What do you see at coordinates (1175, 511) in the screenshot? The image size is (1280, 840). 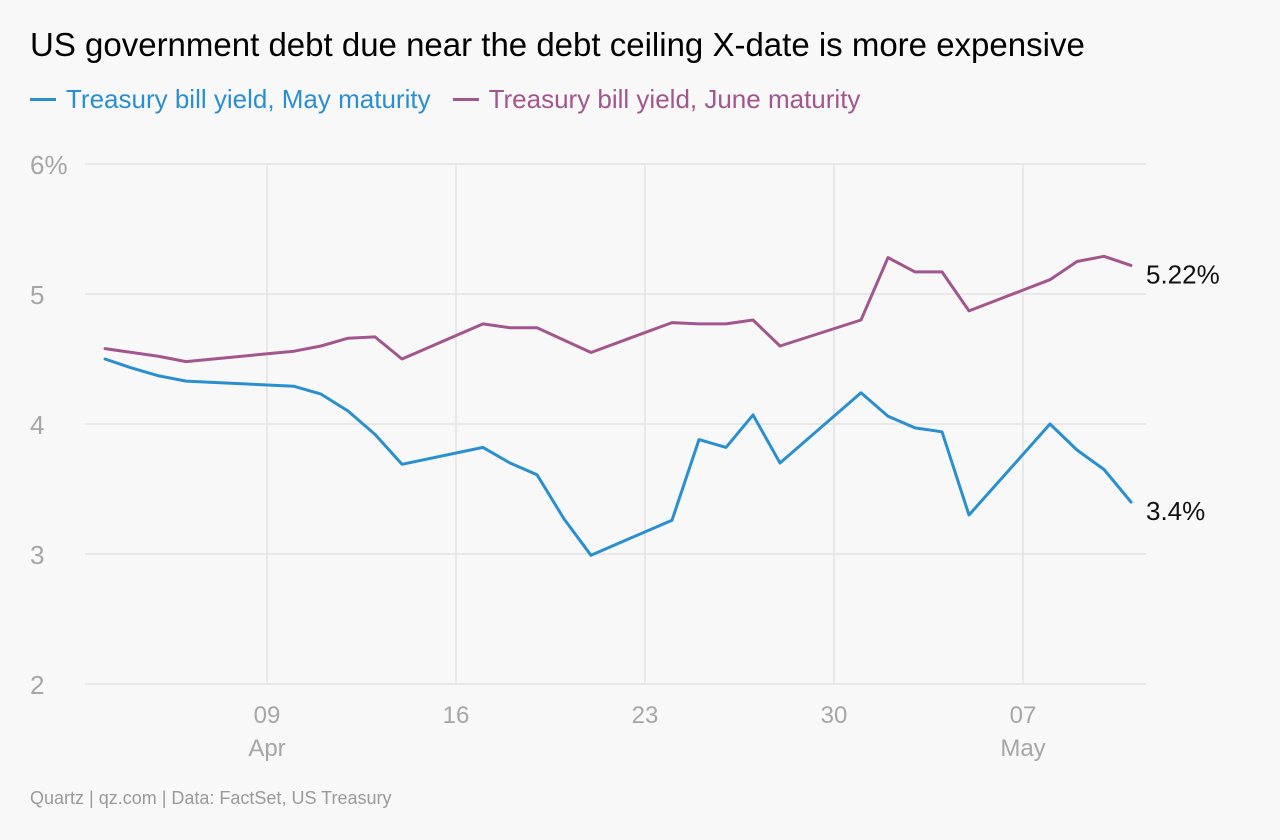 I see `end-label-may: 3.4%` at bounding box center [1175, 511].